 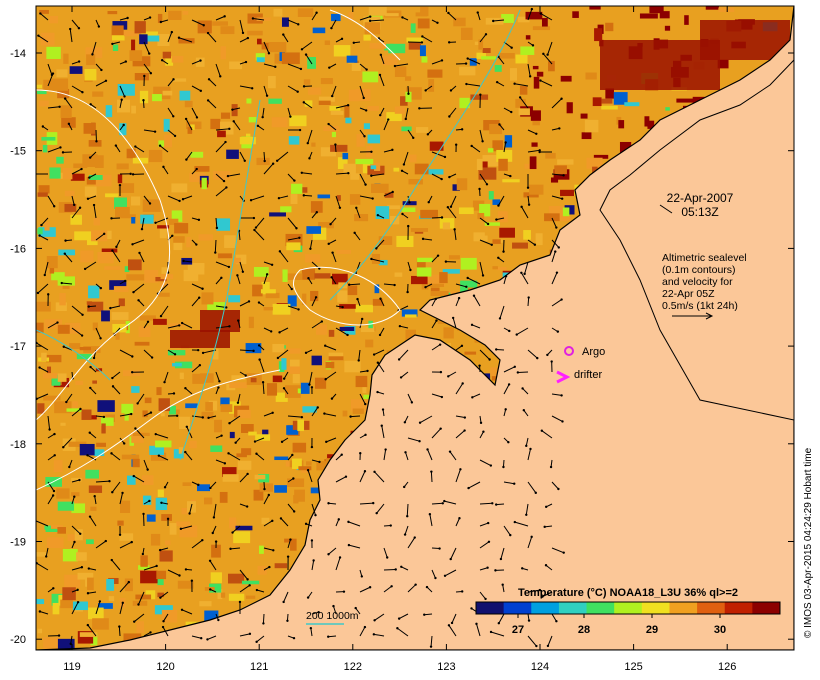 What do you see at coordinates (709, 316) in the screenshot?
I see `velocity-scale-arrowhead` at bounding box center [709, 316].